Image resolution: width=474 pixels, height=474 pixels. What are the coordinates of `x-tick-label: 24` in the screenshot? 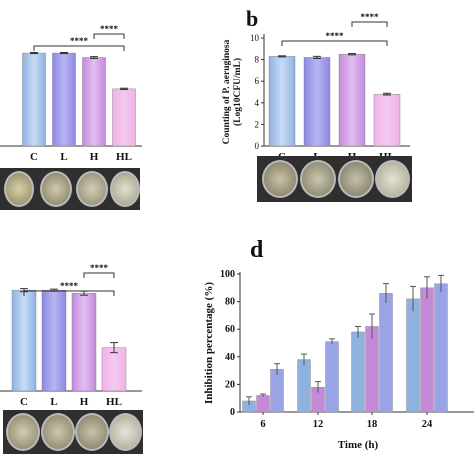 It's located at (427, 424).